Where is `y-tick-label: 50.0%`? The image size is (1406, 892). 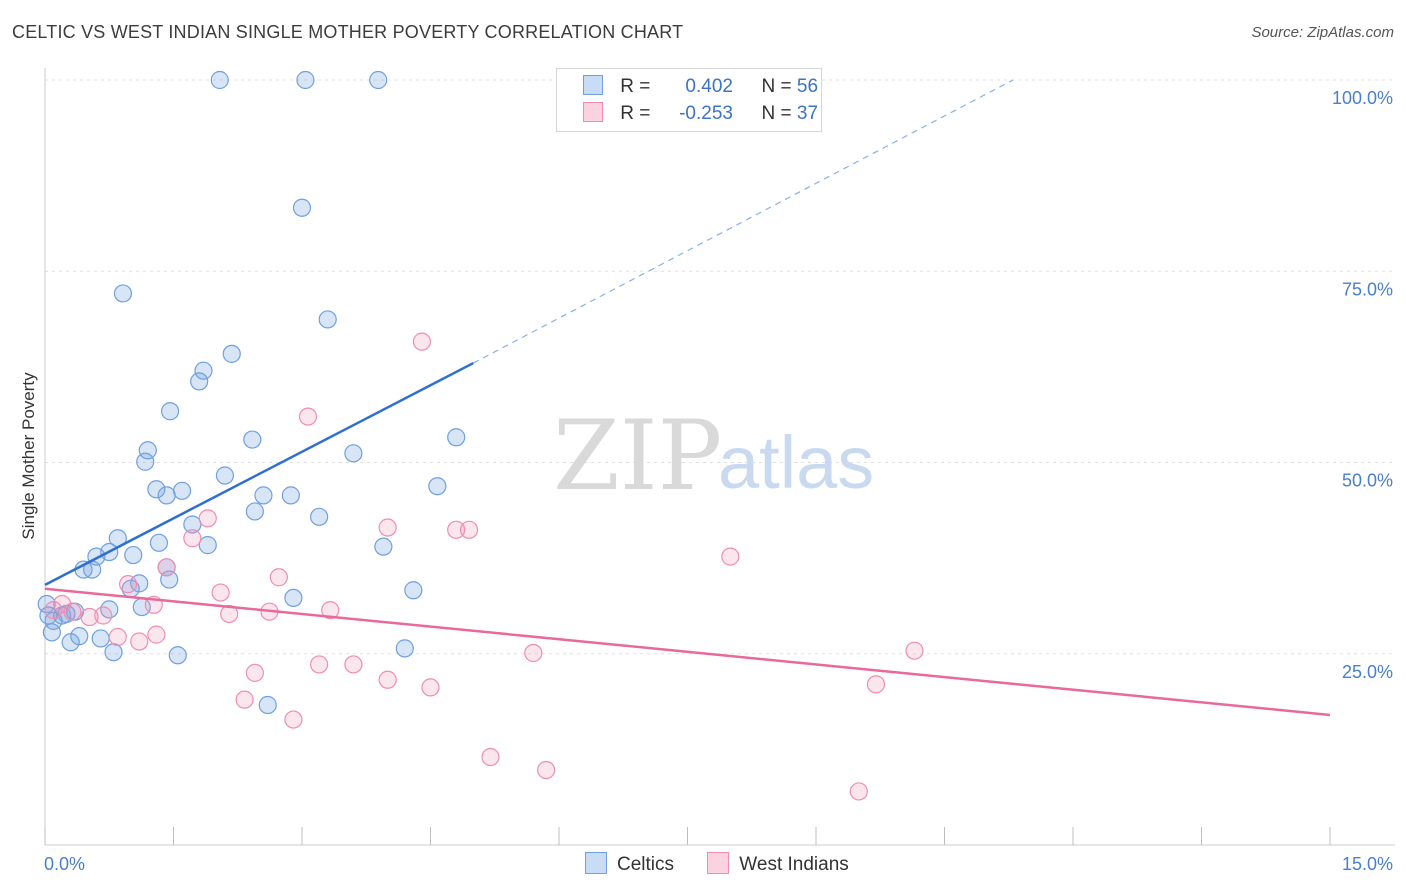 y-tick-label: 50.0% is located at coordinates (1367, 481).